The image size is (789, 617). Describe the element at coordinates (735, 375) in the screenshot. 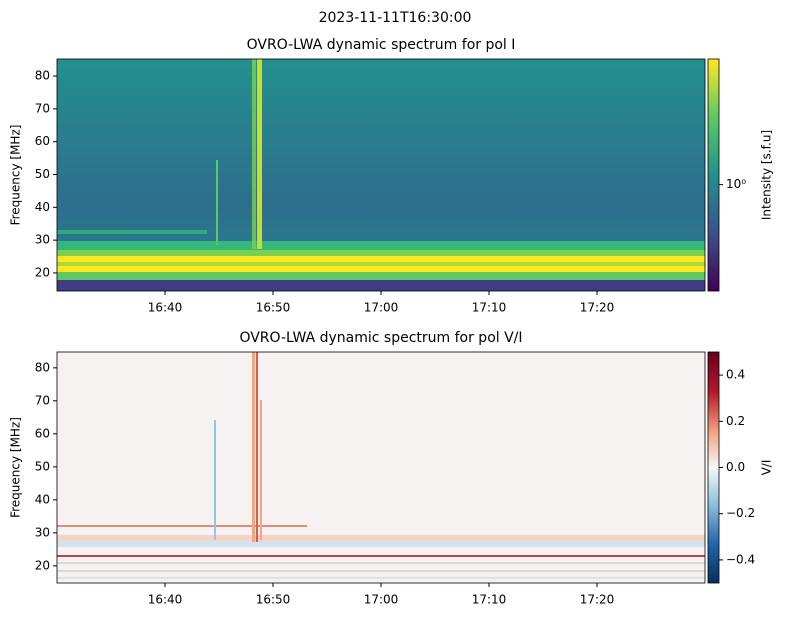

I see `colorbar-tick-label: 0.4` at that location.